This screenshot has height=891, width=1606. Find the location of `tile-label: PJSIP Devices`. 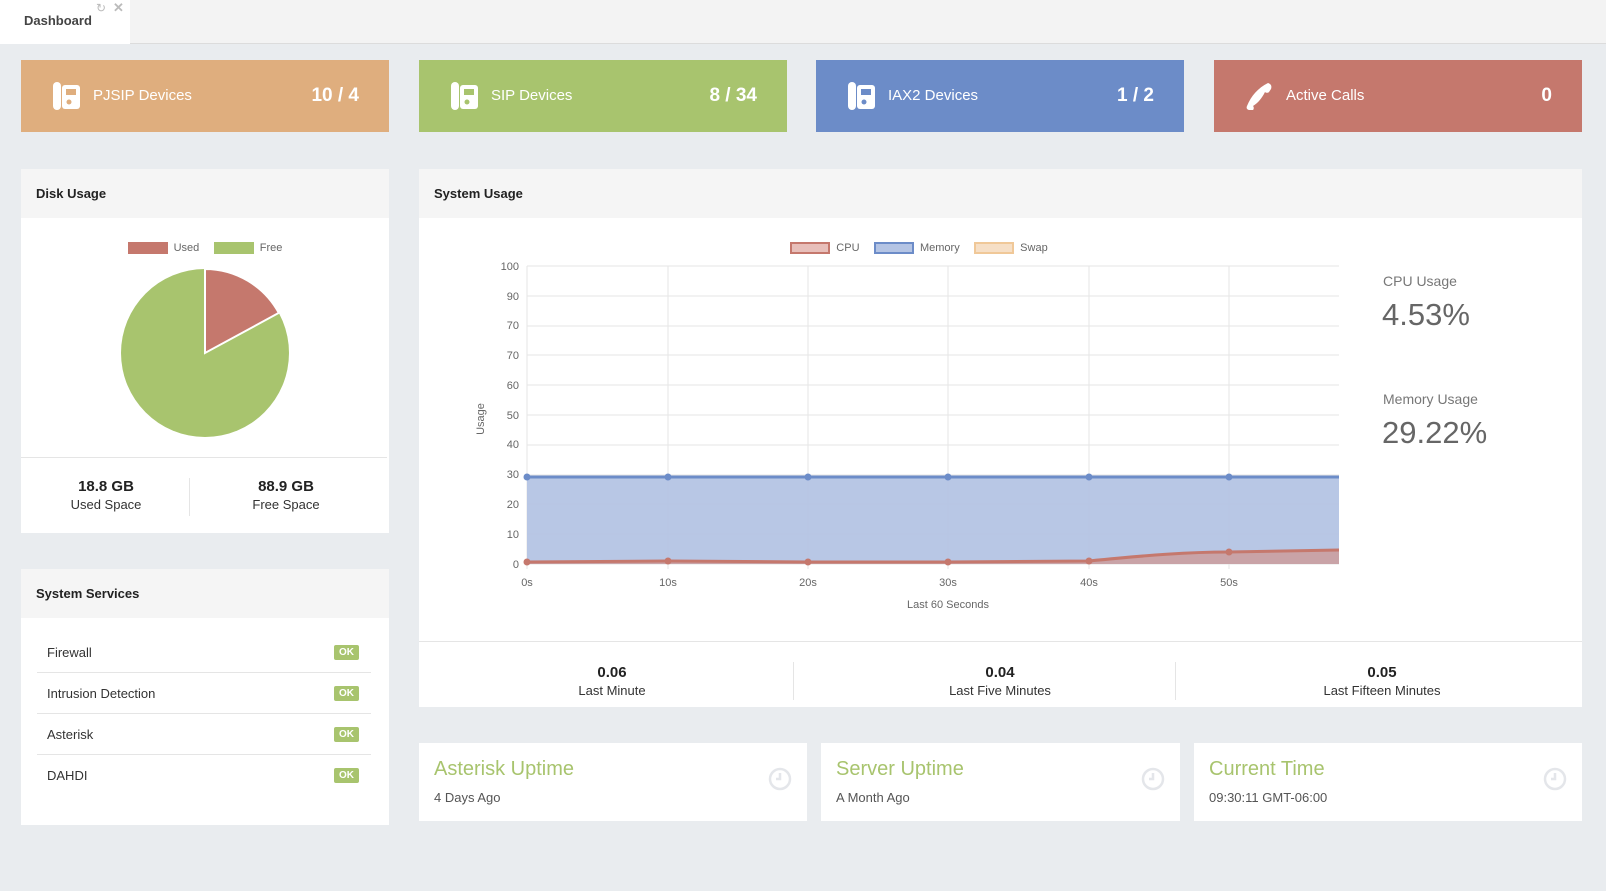

tile-label: PJSIP Devices is located at coordinates (142, 95).